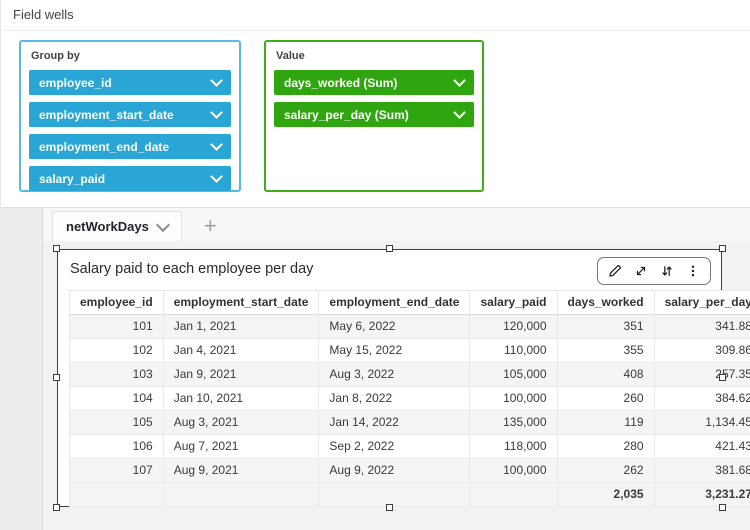 This screenshot has width=750, height=530. I want to click on column-header: employee_id, so click(116, 302).